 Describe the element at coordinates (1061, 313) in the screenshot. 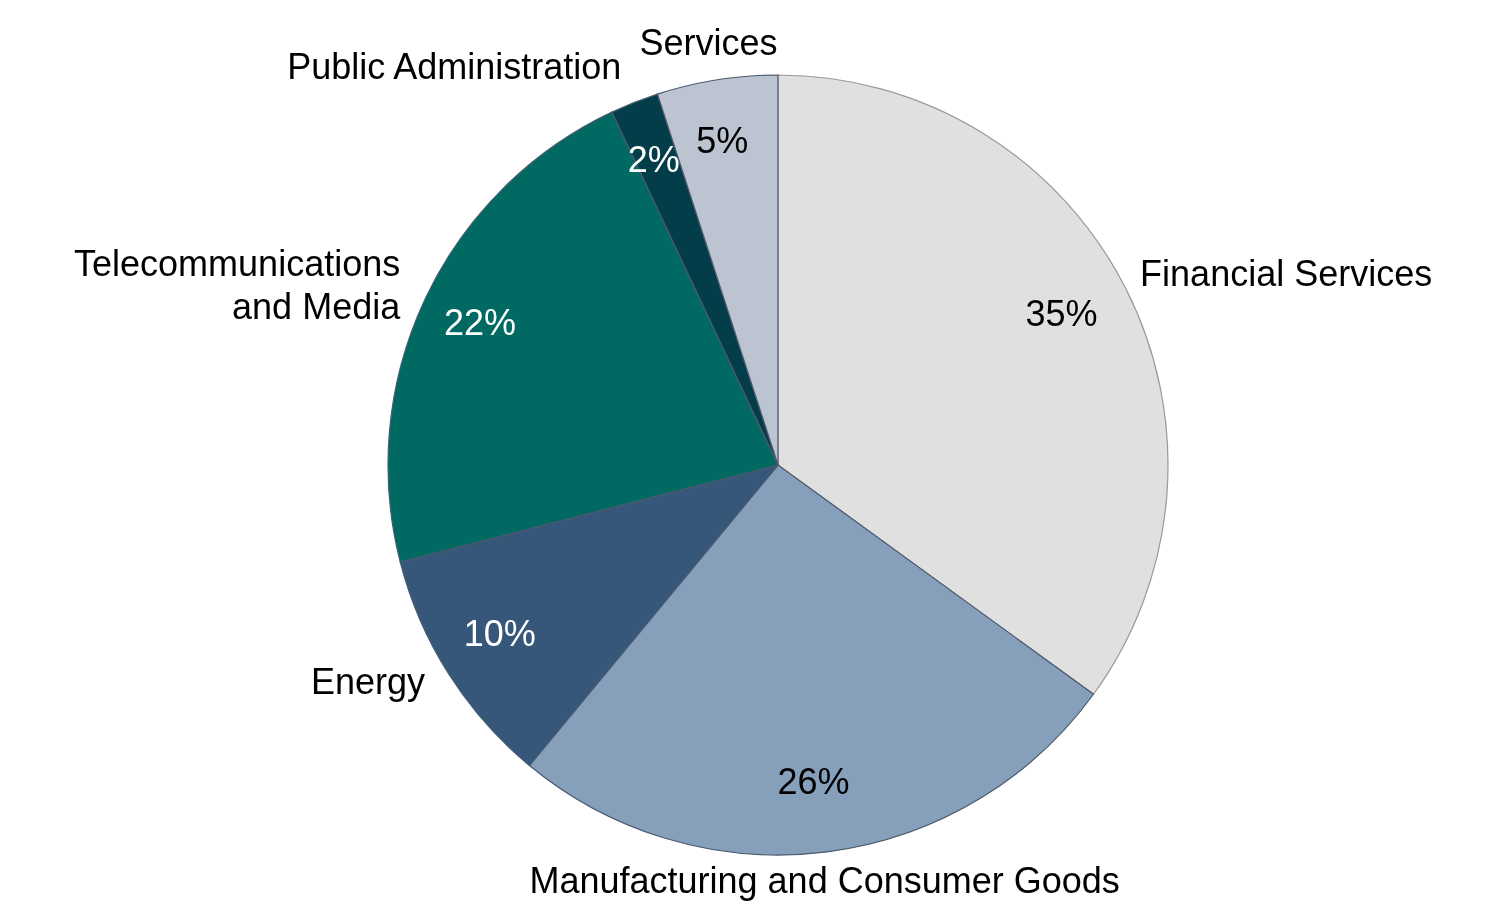

I see `data-label: 35%` at that location.